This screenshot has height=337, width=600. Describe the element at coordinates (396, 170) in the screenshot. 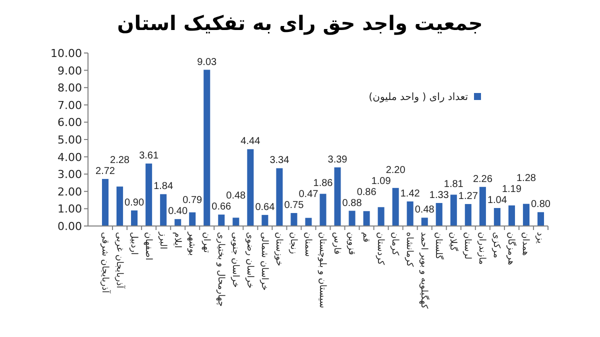

I see `data-label: 2.20` at that location.